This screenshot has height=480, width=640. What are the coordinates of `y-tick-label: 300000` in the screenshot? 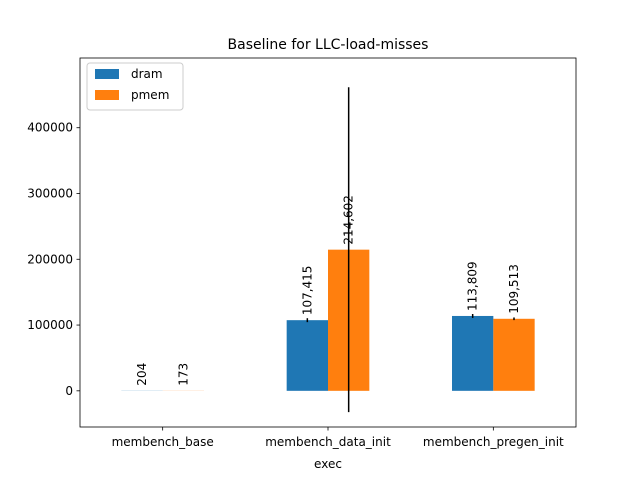 It's located at (50, 193).